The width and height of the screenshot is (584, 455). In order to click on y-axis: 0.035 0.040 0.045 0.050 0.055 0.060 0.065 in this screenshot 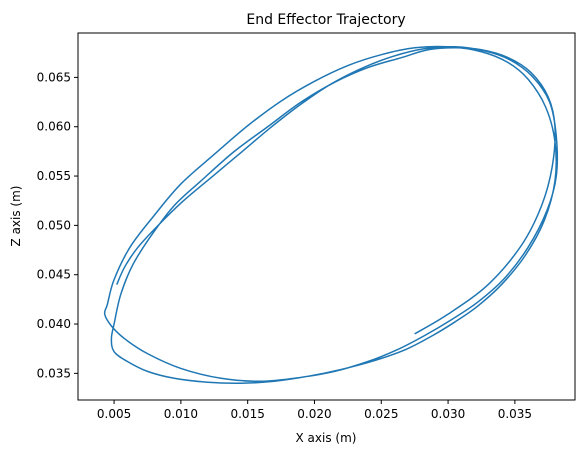, I will do `click(57, 225)`.